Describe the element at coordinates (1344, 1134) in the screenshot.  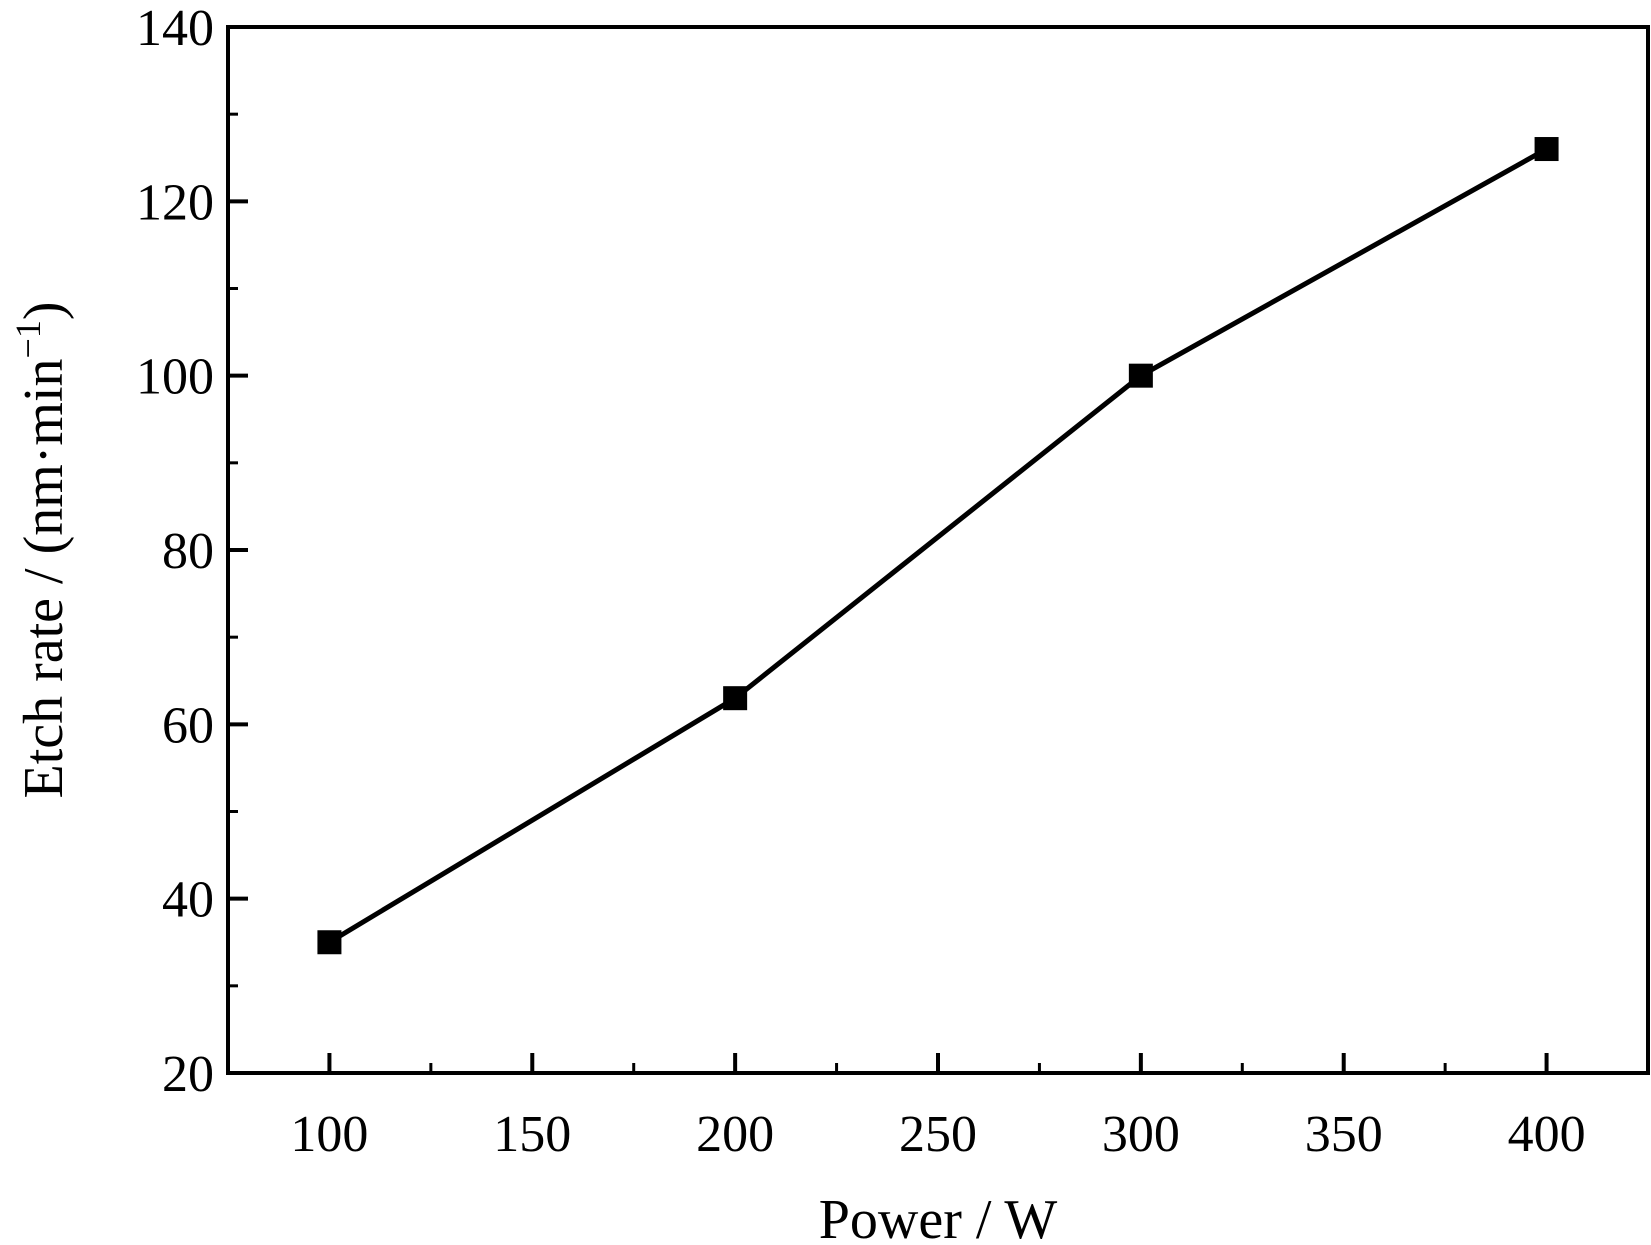
I see `x-tick-label: 350` at that location.